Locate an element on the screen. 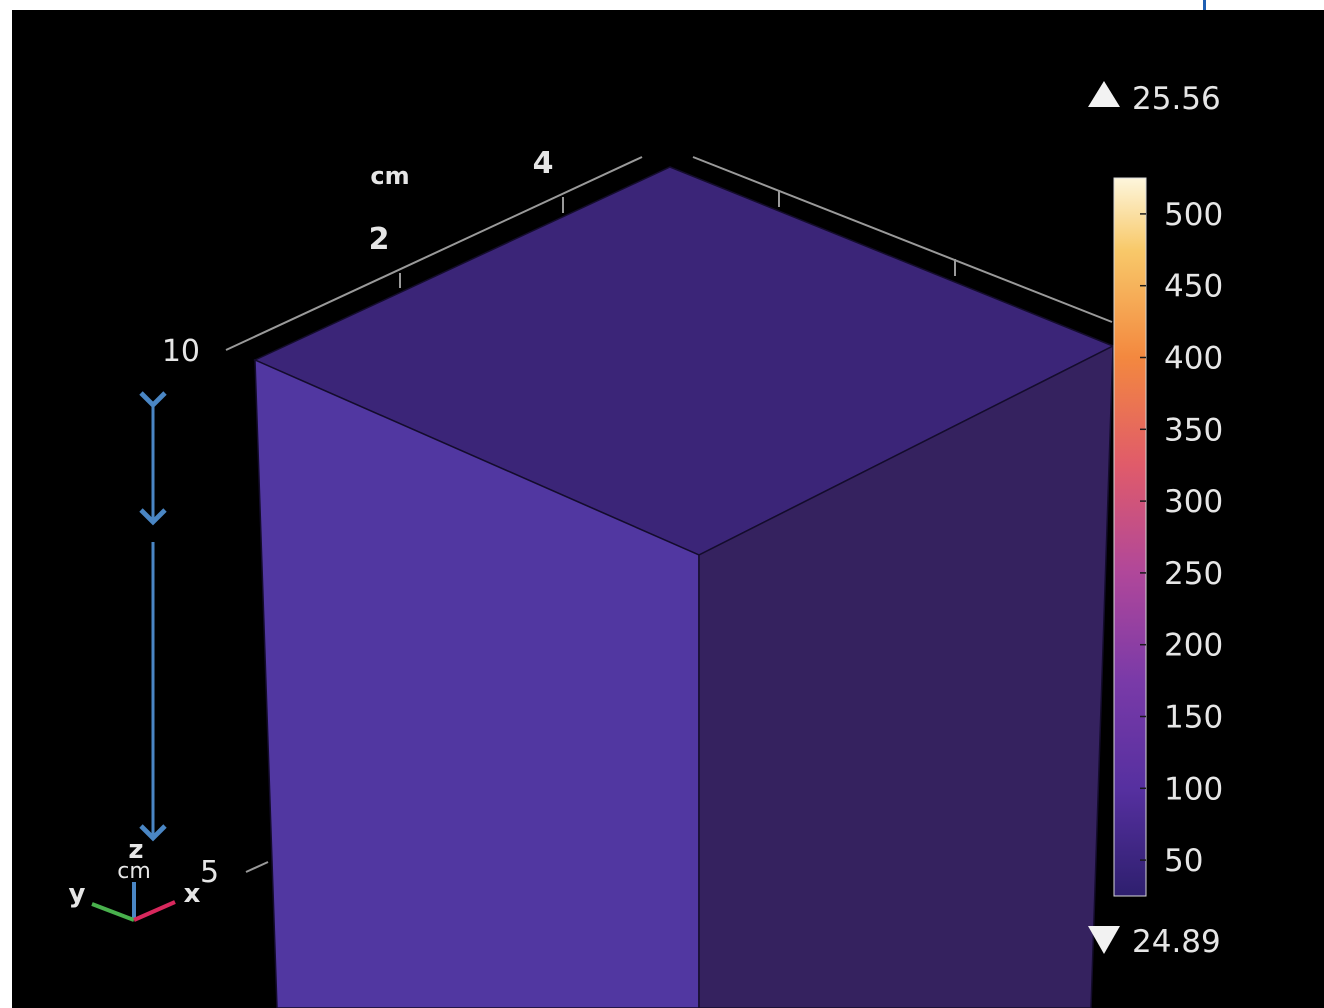  colorbar-tick-label: 350 is located at coordinates (1193, 430).